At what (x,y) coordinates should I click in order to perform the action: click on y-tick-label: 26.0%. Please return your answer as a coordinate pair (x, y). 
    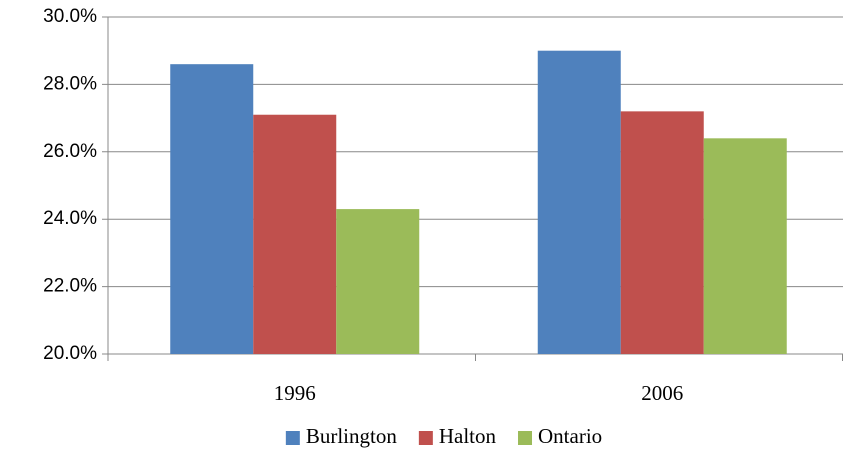
    Looking at the image, I should click on (70, 151).